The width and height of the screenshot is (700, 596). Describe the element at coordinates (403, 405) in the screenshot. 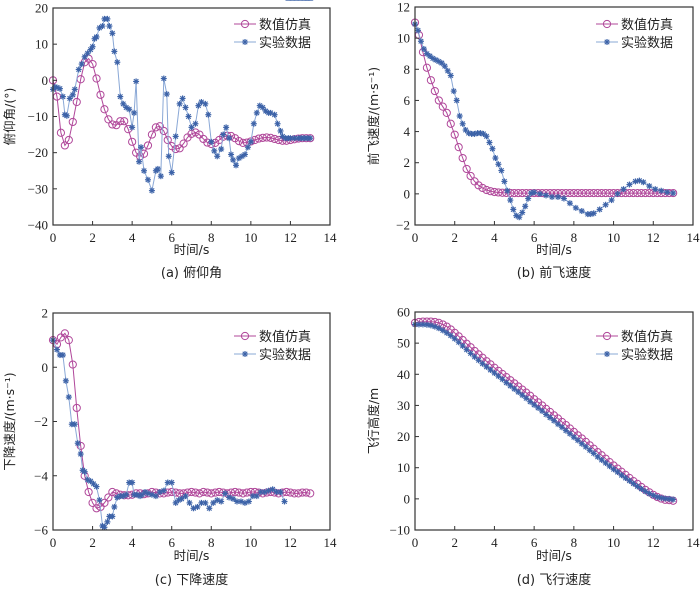

I see `y-tick-label: 30` at that location.